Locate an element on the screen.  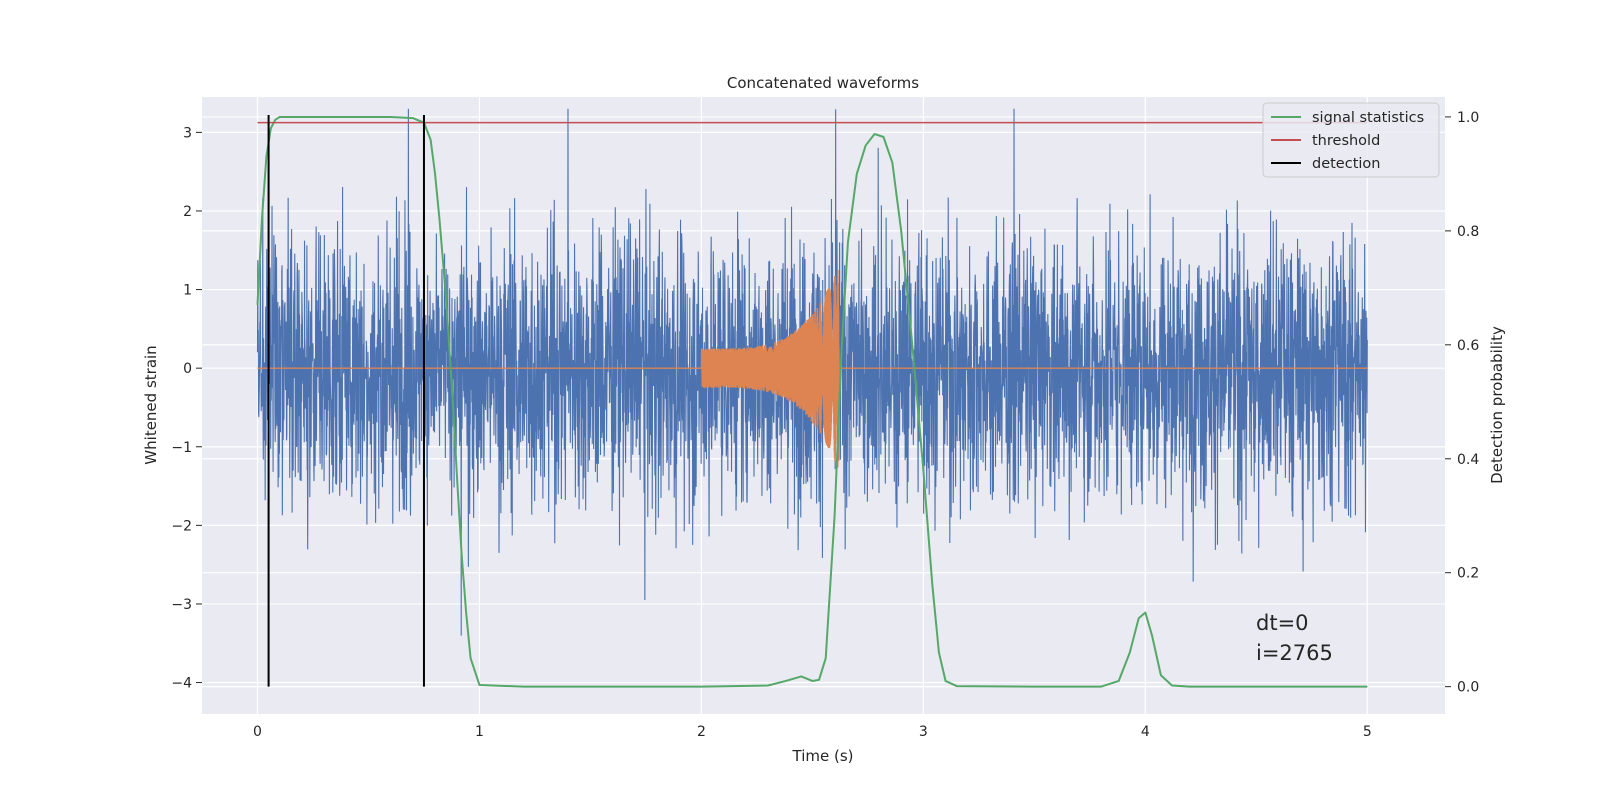
legend-box is located at coordinates (1351, 140).